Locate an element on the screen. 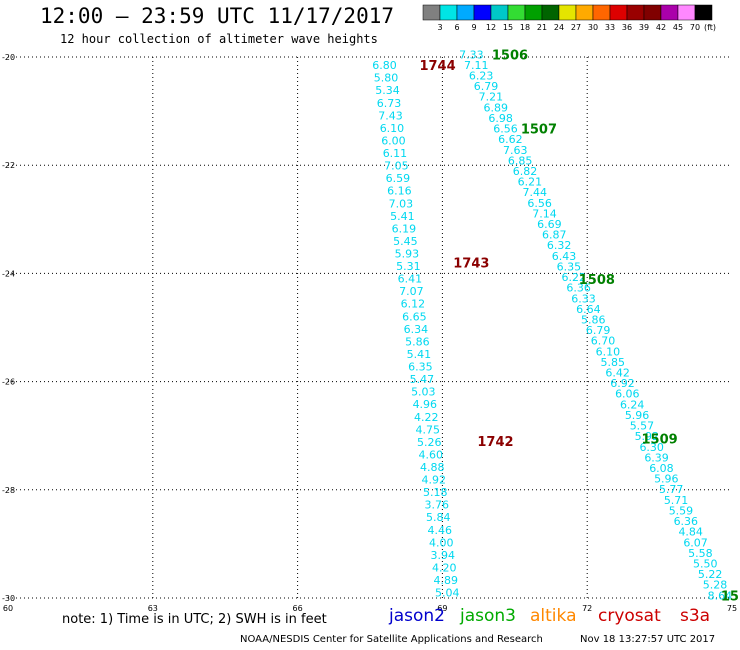  colorbar-label: 30 is located at coordinates (593, 27).